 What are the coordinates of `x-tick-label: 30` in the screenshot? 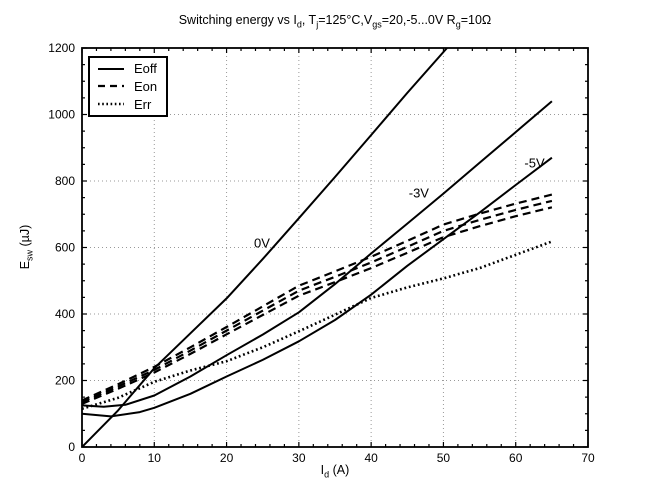 It's located at (299, 458).